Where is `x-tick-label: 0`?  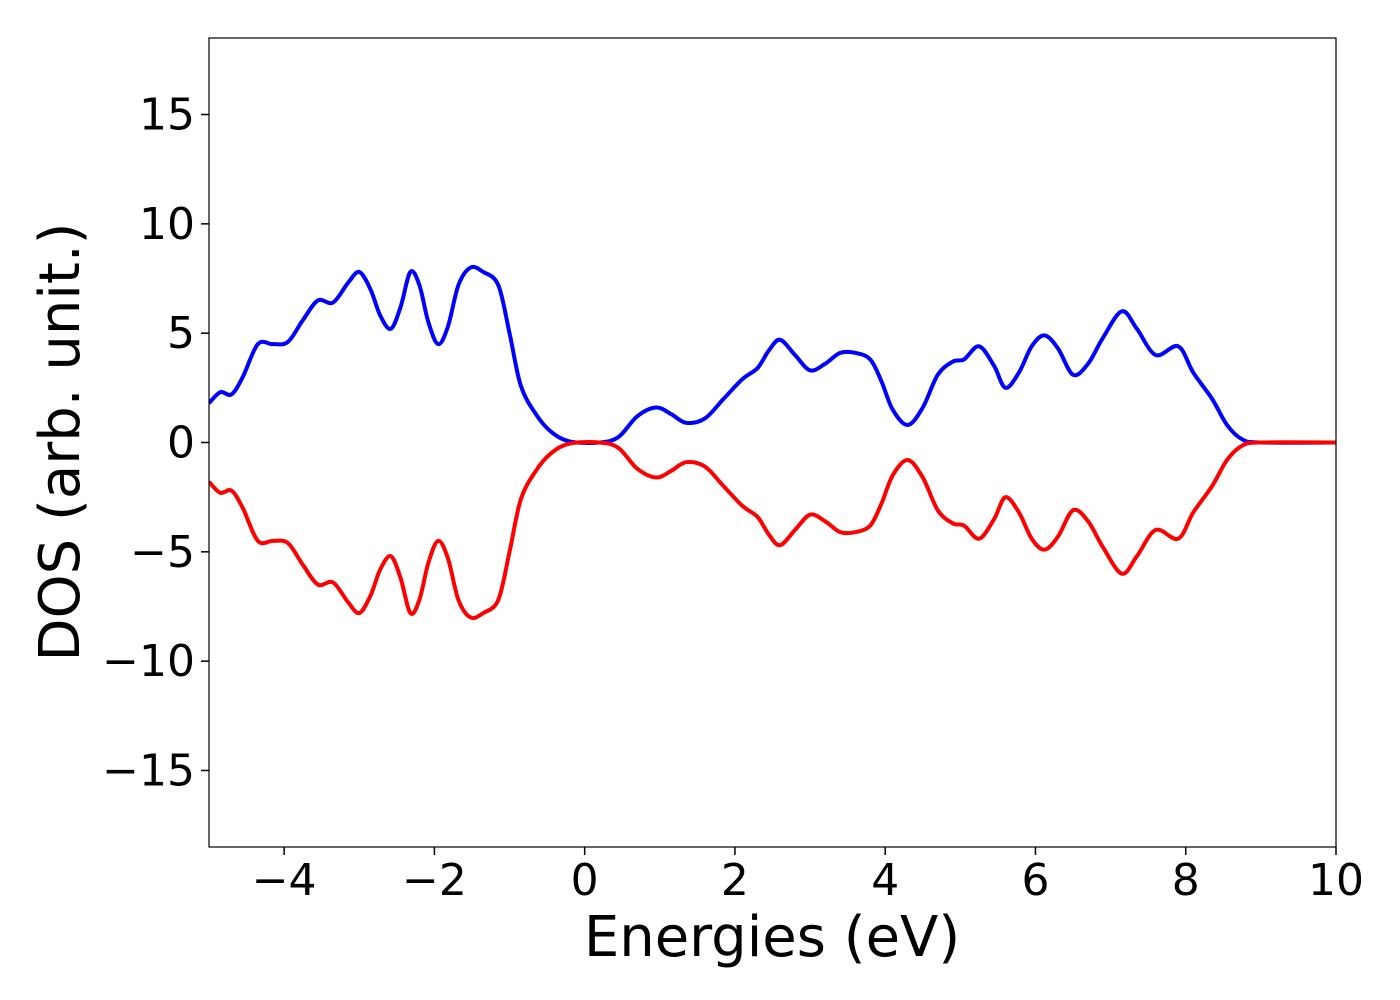 x-tick-label: 0 is located at coordinates (585, 880).